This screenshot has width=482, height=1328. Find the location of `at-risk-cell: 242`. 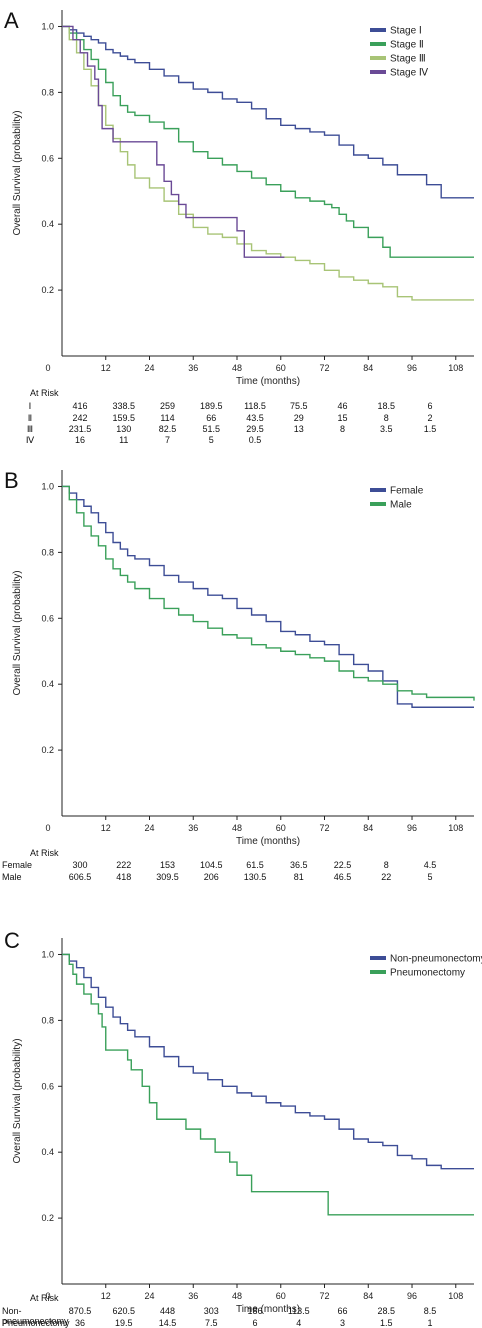

at-risk-cell: 242 is located at coordinates (80, 418).